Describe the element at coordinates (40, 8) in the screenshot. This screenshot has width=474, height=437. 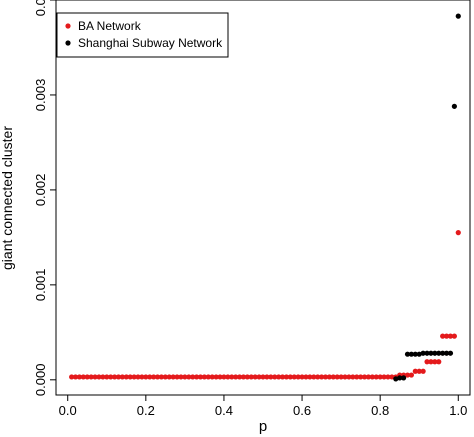
I see `y-tick-label: 0.004` at that location.